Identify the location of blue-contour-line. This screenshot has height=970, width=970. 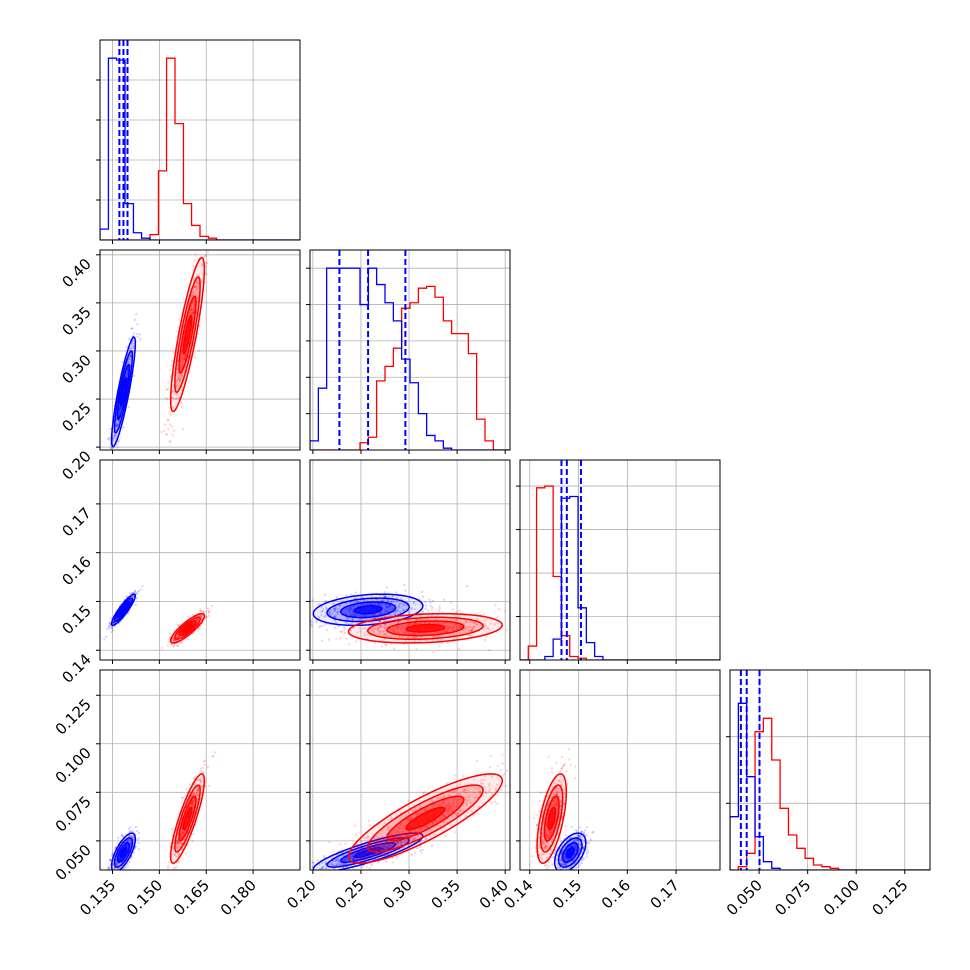
(123, 852).